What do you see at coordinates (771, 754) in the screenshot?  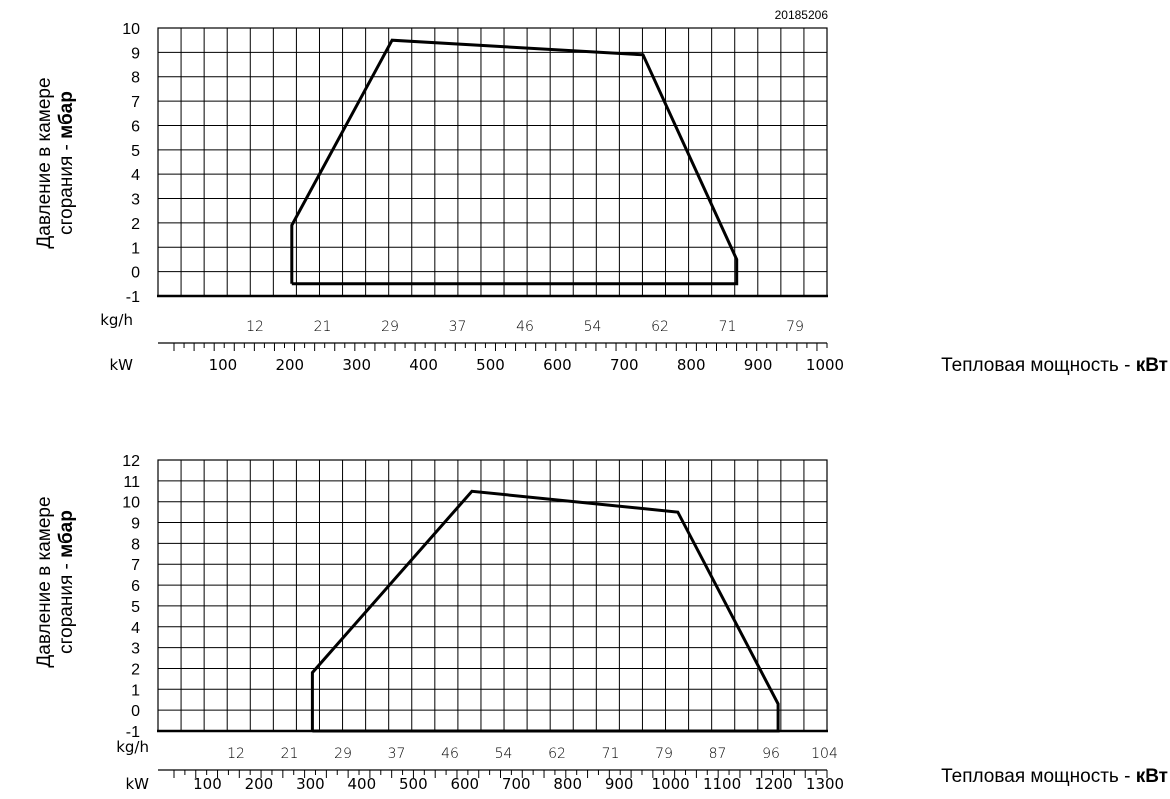 I see `kgh-tick-label: 96` at bounding box center [771, 754].